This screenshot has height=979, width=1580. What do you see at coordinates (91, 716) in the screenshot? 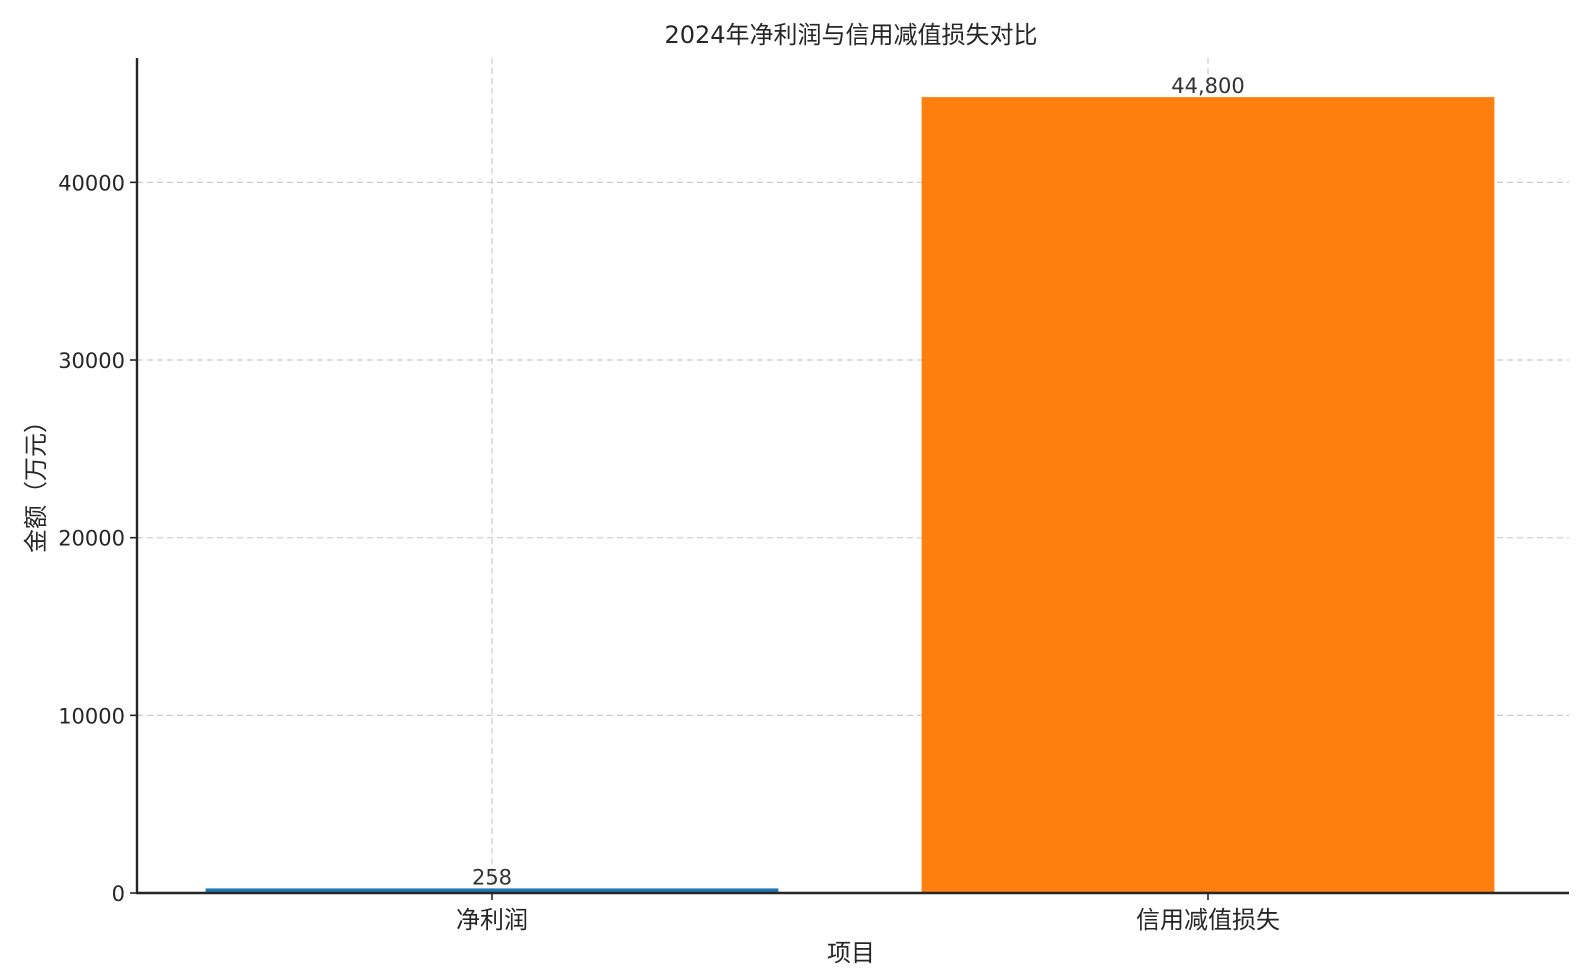
I see `y-tick-label: 10000` at bounding box center [91, 716].